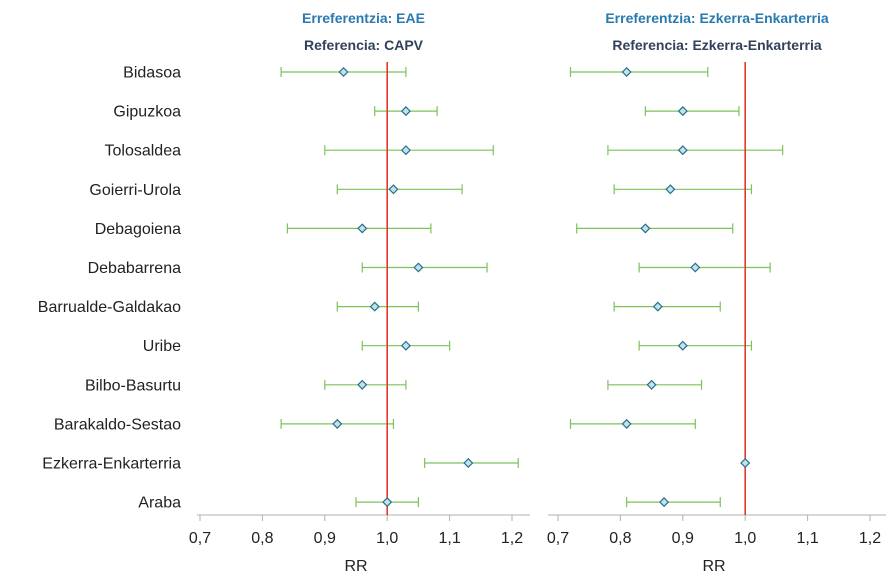  I want to click on panel-2-x-tick-label: 0,7, so click(558, 538).